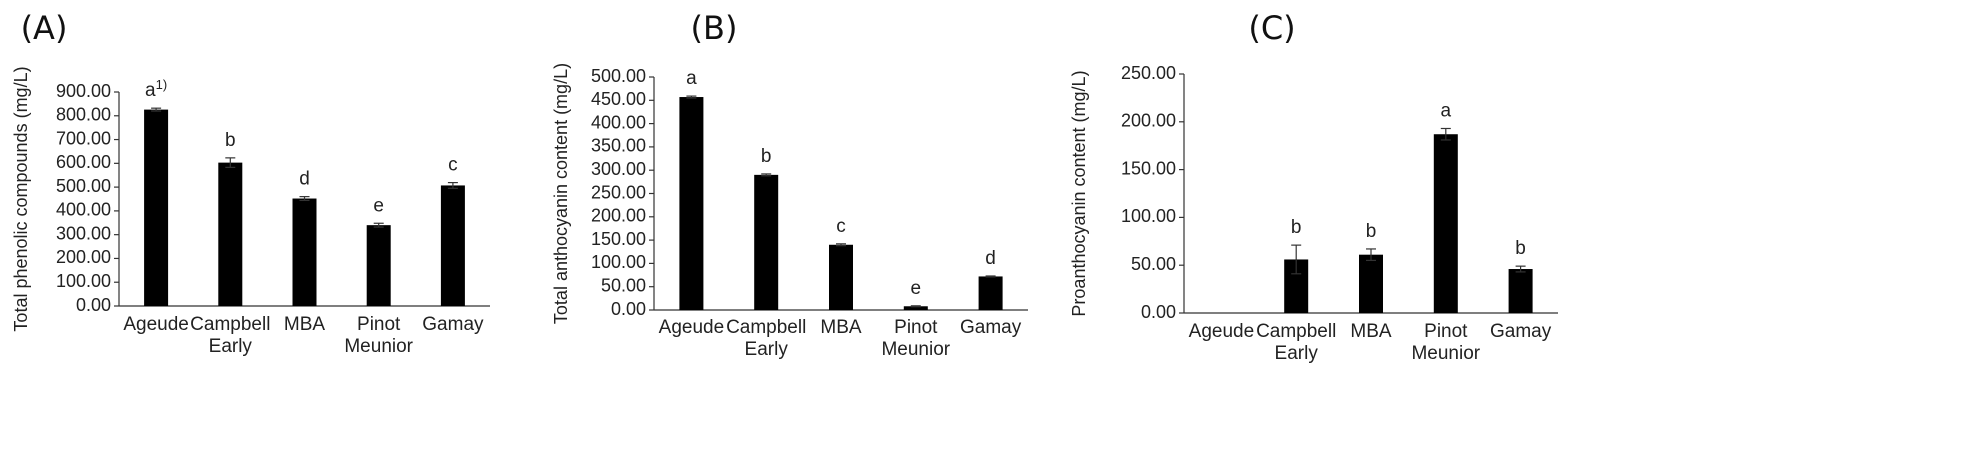  I want to click on panel-b-significance-letter: c, so click(841, 226).